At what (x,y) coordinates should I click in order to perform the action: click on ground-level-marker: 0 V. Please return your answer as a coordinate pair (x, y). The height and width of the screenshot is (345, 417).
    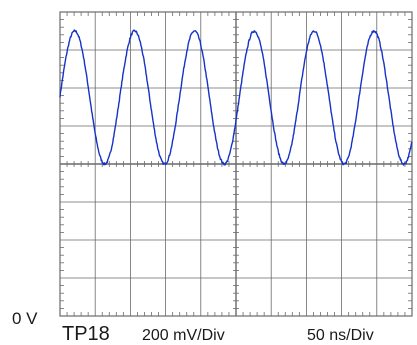
    Looking at the image, I should click on (25, 318).